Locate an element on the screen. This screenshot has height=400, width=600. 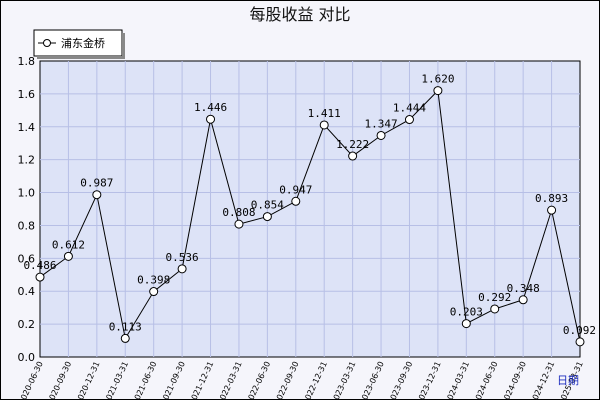
data-value-label: 1.411 is located at coordinates (324, 113).